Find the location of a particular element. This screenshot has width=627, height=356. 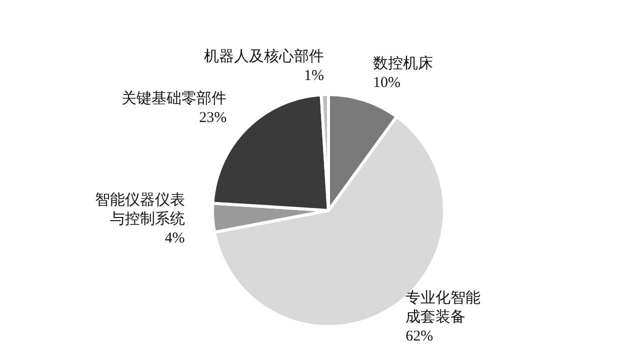

data-label: 1% is located at coordinates (314, 76).